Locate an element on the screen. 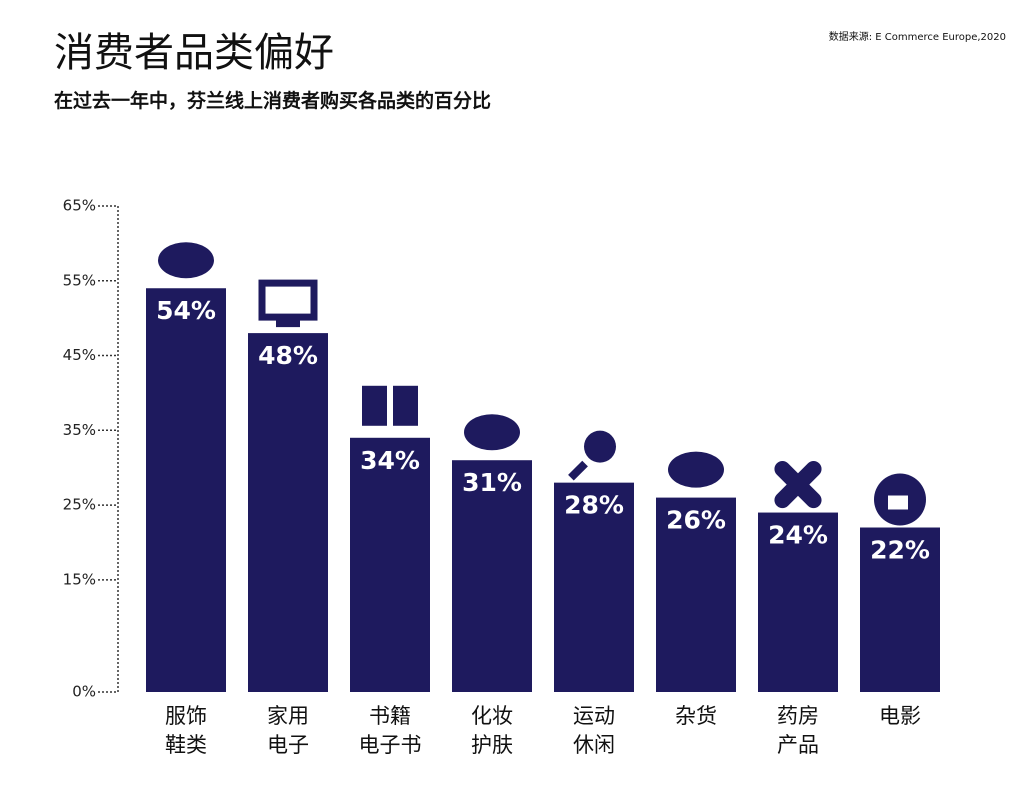  y-tick-label: 35% is located at coordinates (79, 430).